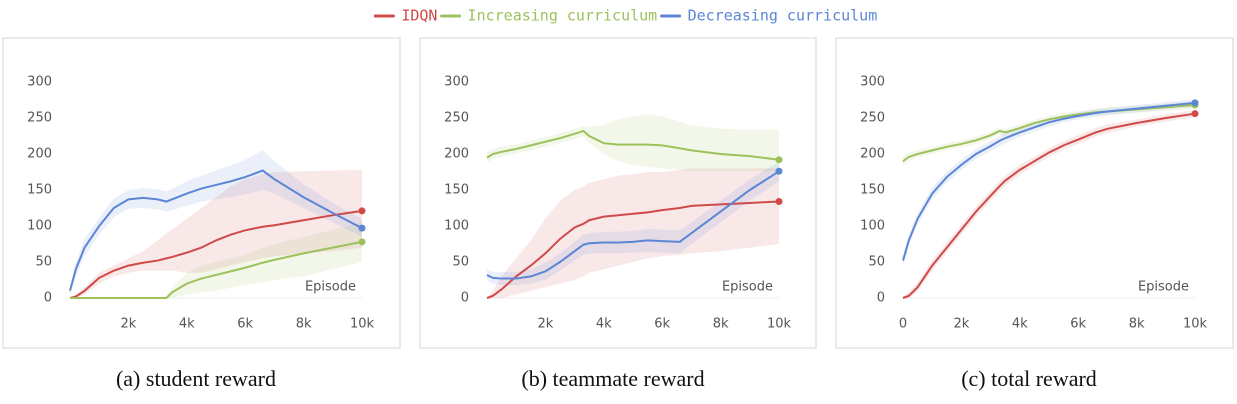 The image size is (1237, 404). Describe the element at coordinates (196, 378) in the screenshot. I see `chart-title: (a) student reward` at that location.